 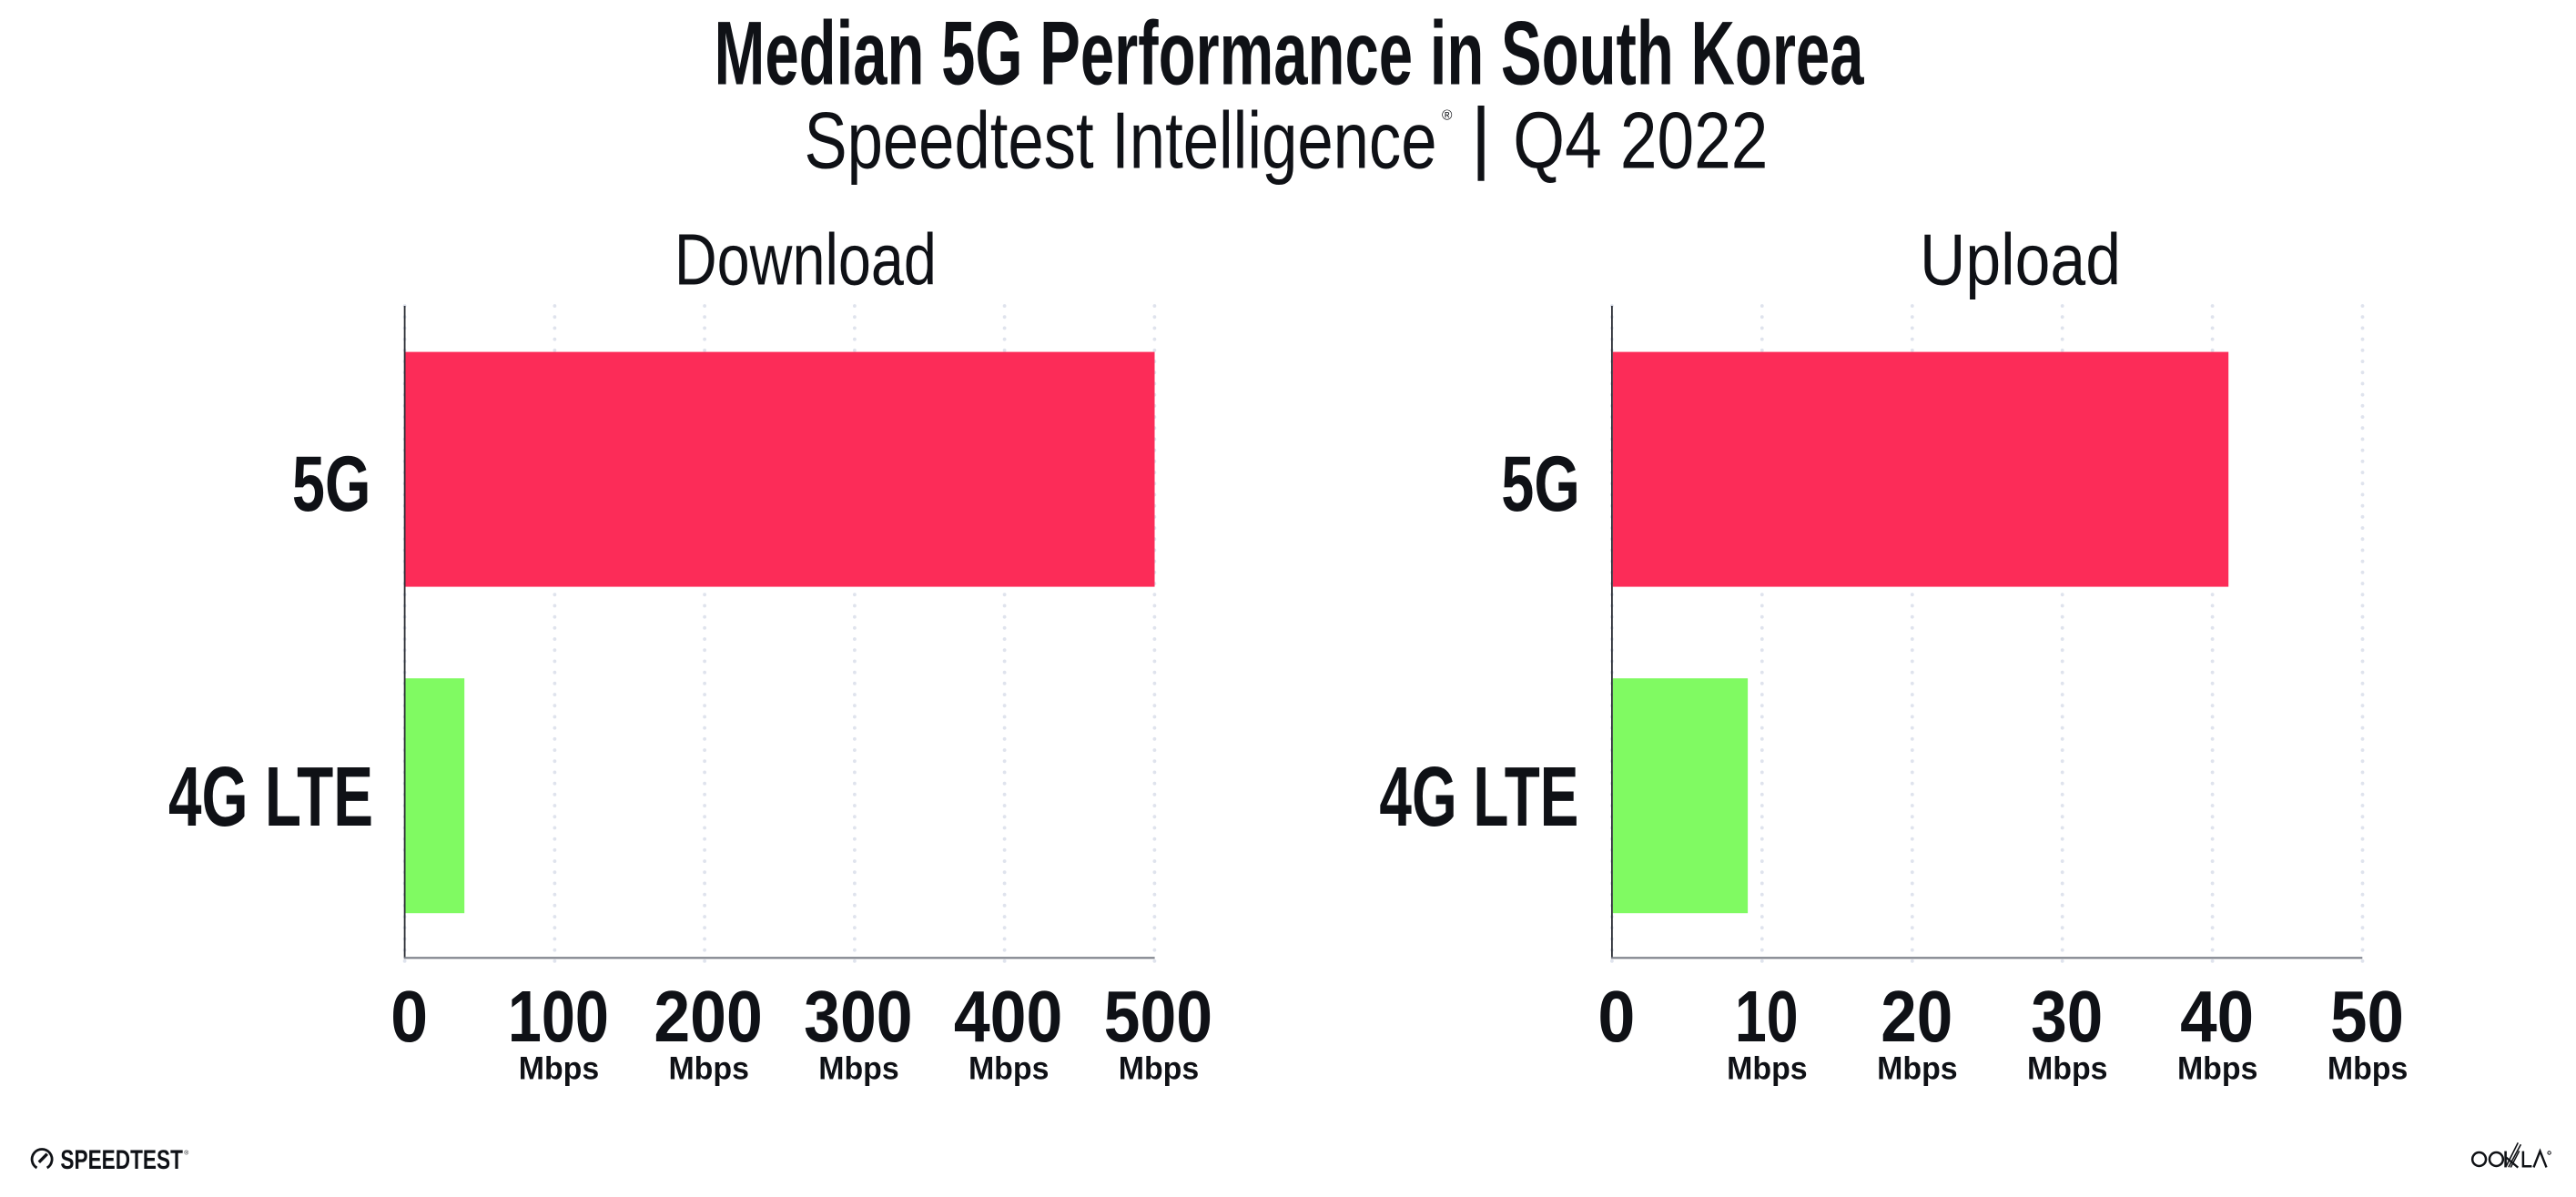 I want to click on svg-text: 400, so click(x=1008, y=1017).